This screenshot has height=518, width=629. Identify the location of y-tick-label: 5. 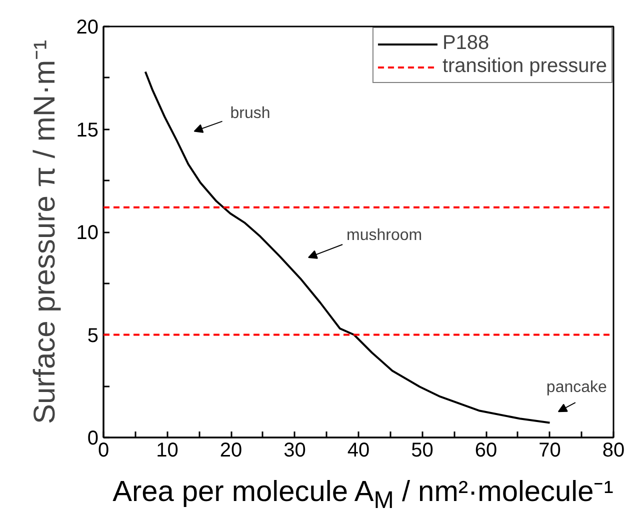
(92, 335).